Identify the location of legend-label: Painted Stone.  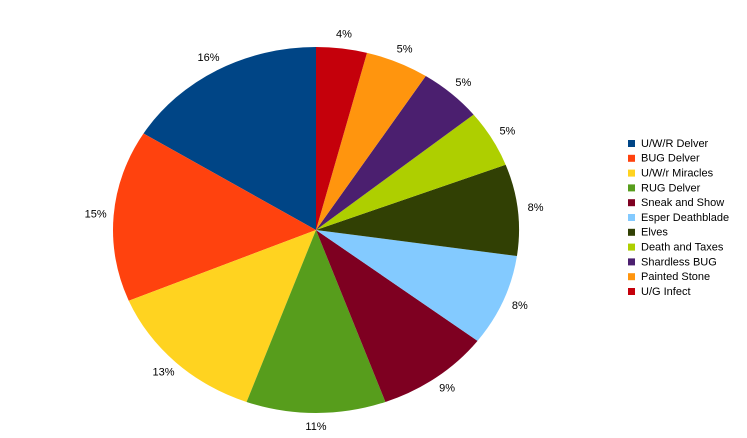
(675, 277).